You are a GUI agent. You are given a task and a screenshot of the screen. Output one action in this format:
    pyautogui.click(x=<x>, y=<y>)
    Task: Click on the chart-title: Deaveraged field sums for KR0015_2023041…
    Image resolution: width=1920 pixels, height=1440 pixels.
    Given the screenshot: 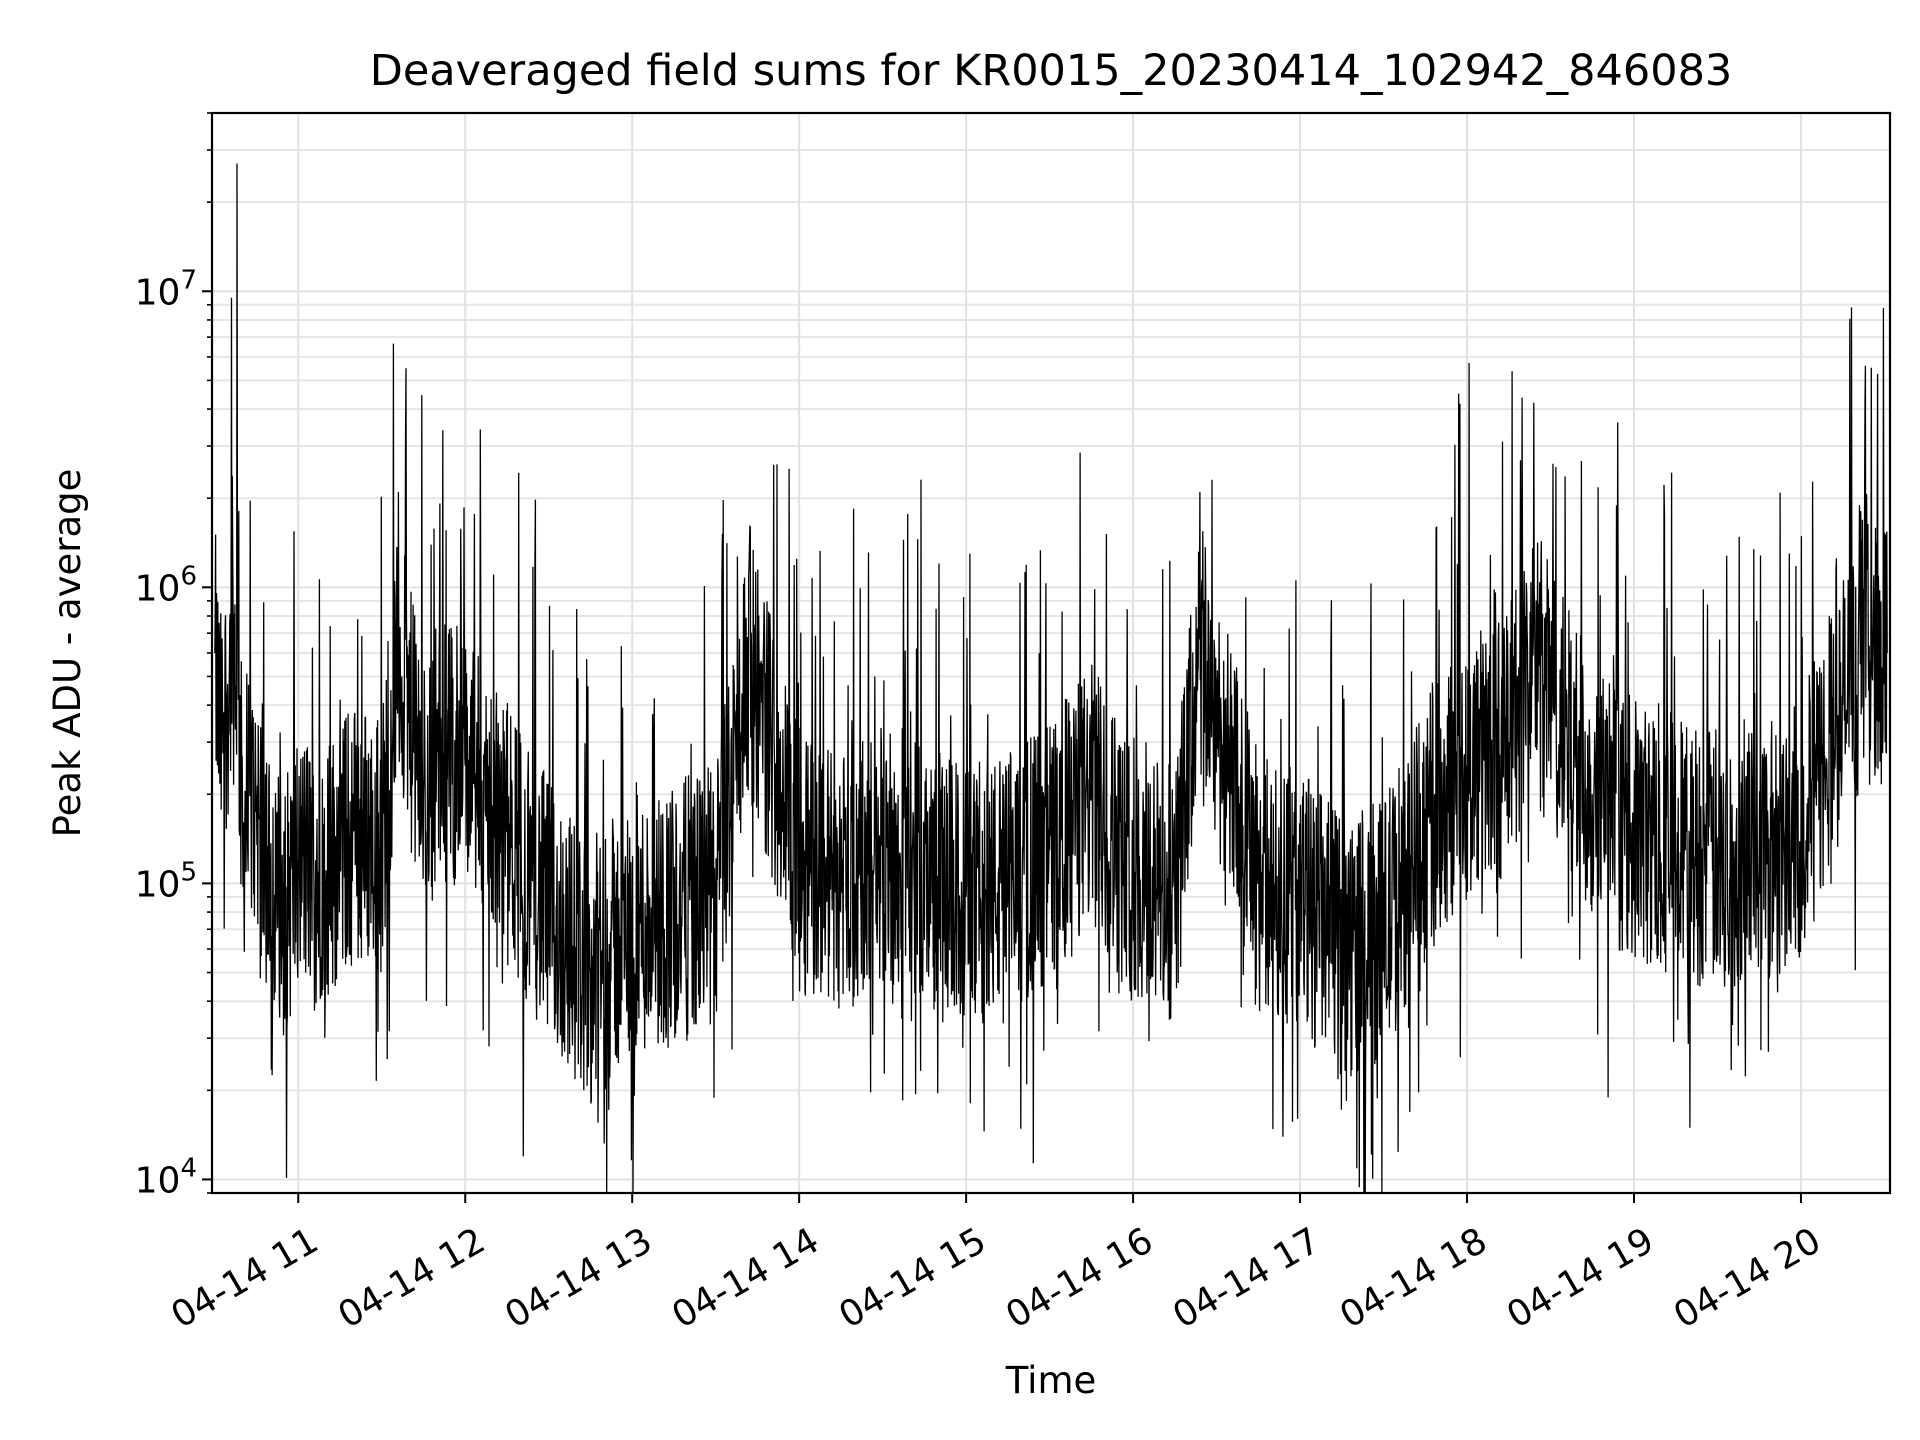 What is the action you would take?
    pyautogui.click(x=1051, y=71)
    